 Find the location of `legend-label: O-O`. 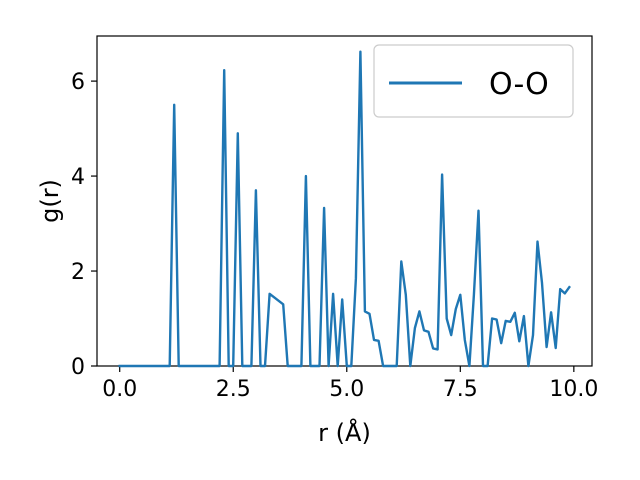

legend-label: O-O is located at coordinates (519, 84).